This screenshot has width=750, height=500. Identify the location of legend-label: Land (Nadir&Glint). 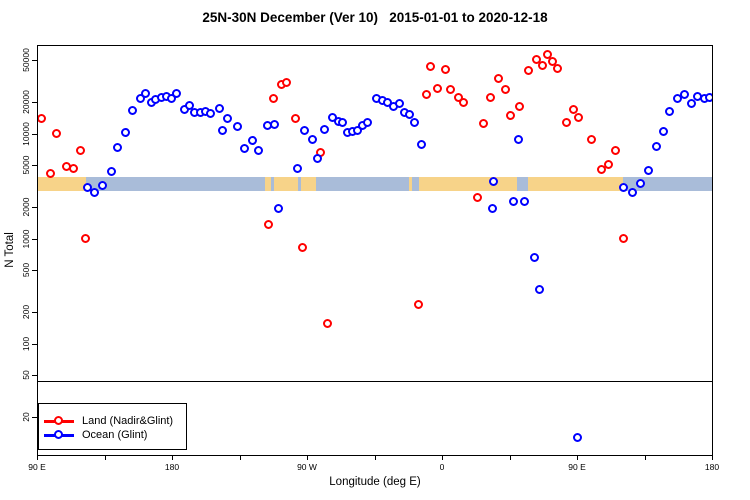
(128, 421).